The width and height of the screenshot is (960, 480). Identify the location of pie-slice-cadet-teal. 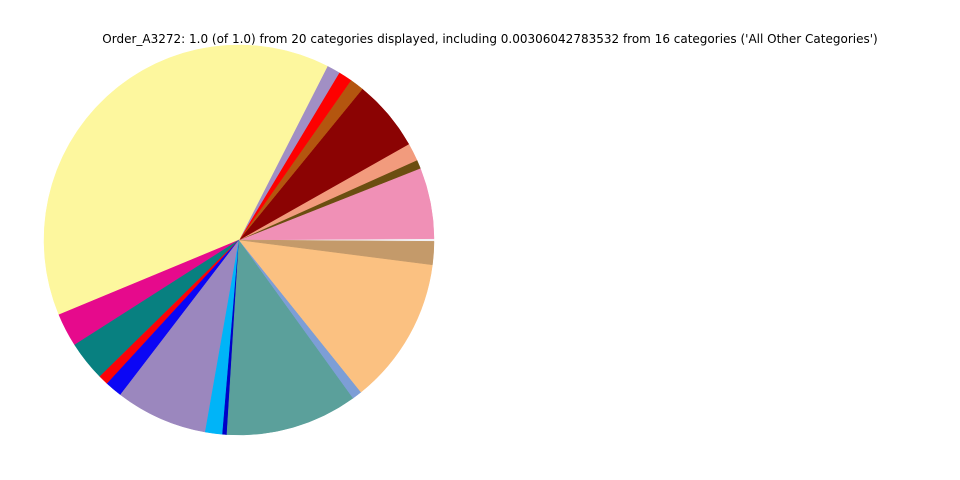
(290, 337).